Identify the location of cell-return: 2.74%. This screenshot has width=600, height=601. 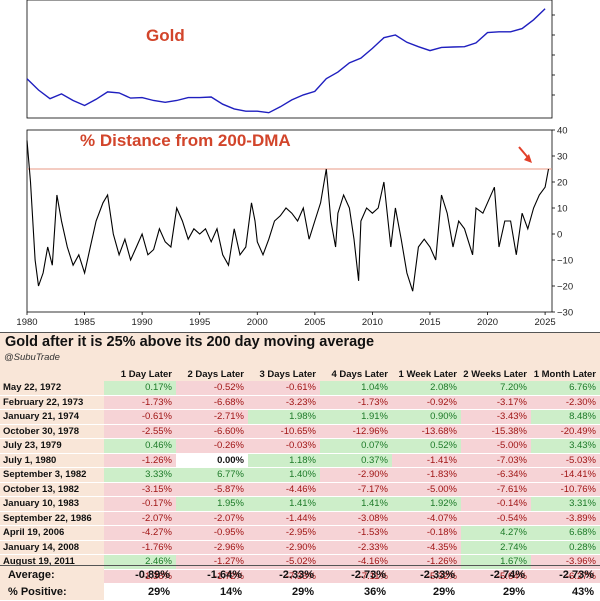
(496, 547).